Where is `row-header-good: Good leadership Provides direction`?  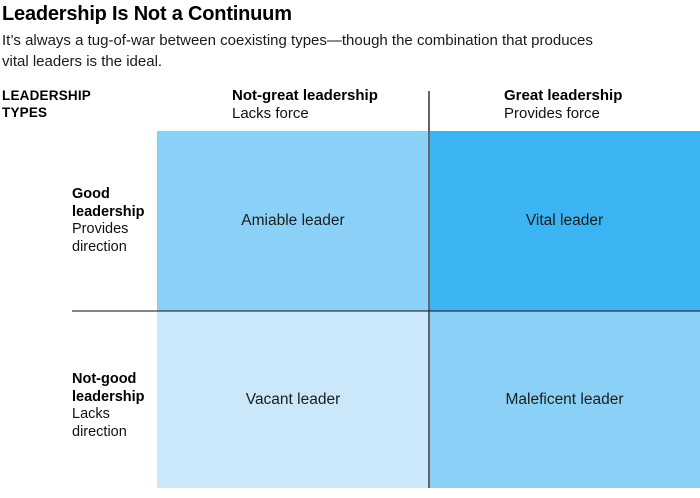
row-header-good: Good leadership Provides direction is located at coordinates (115, 221).